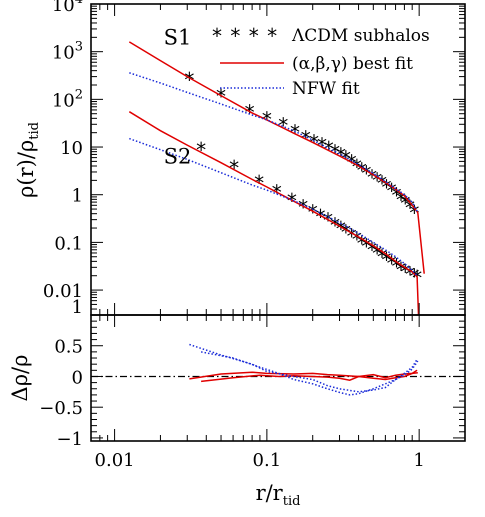  Describe the element at coordinates (20, 378) in the screenshot. I see `bottom-y-axis-label: Δρ/ρ` at that location.